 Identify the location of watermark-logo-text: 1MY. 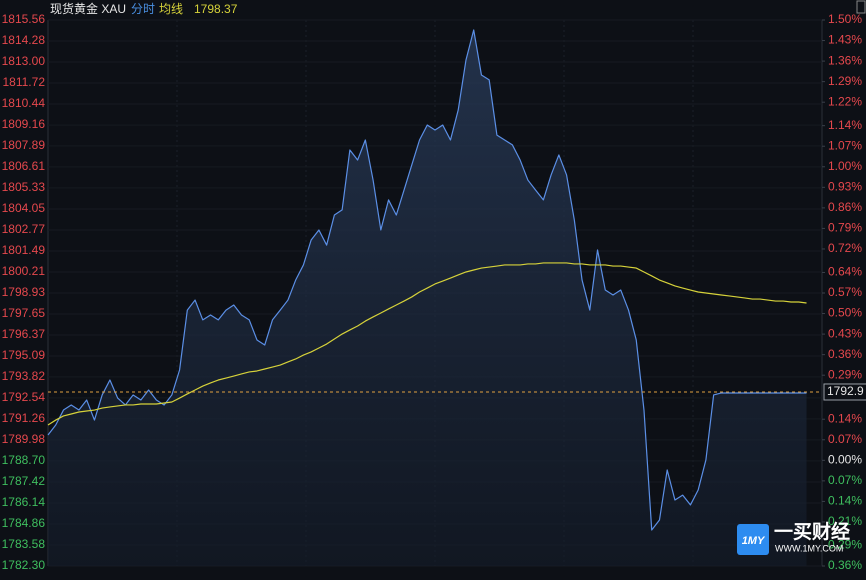
(754, 541).